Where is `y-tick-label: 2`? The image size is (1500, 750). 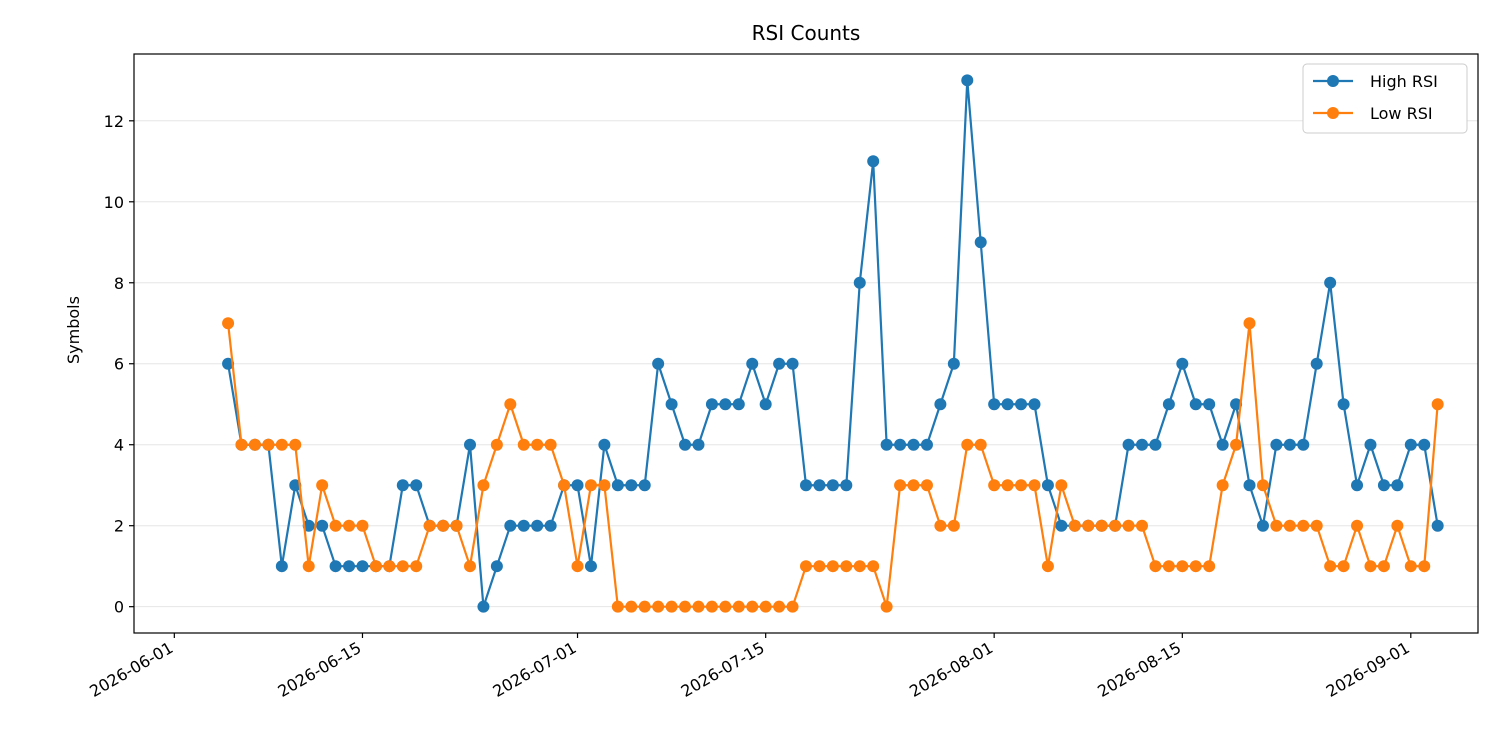 y-tick-label: 2 is located at coordinates (119, 526).